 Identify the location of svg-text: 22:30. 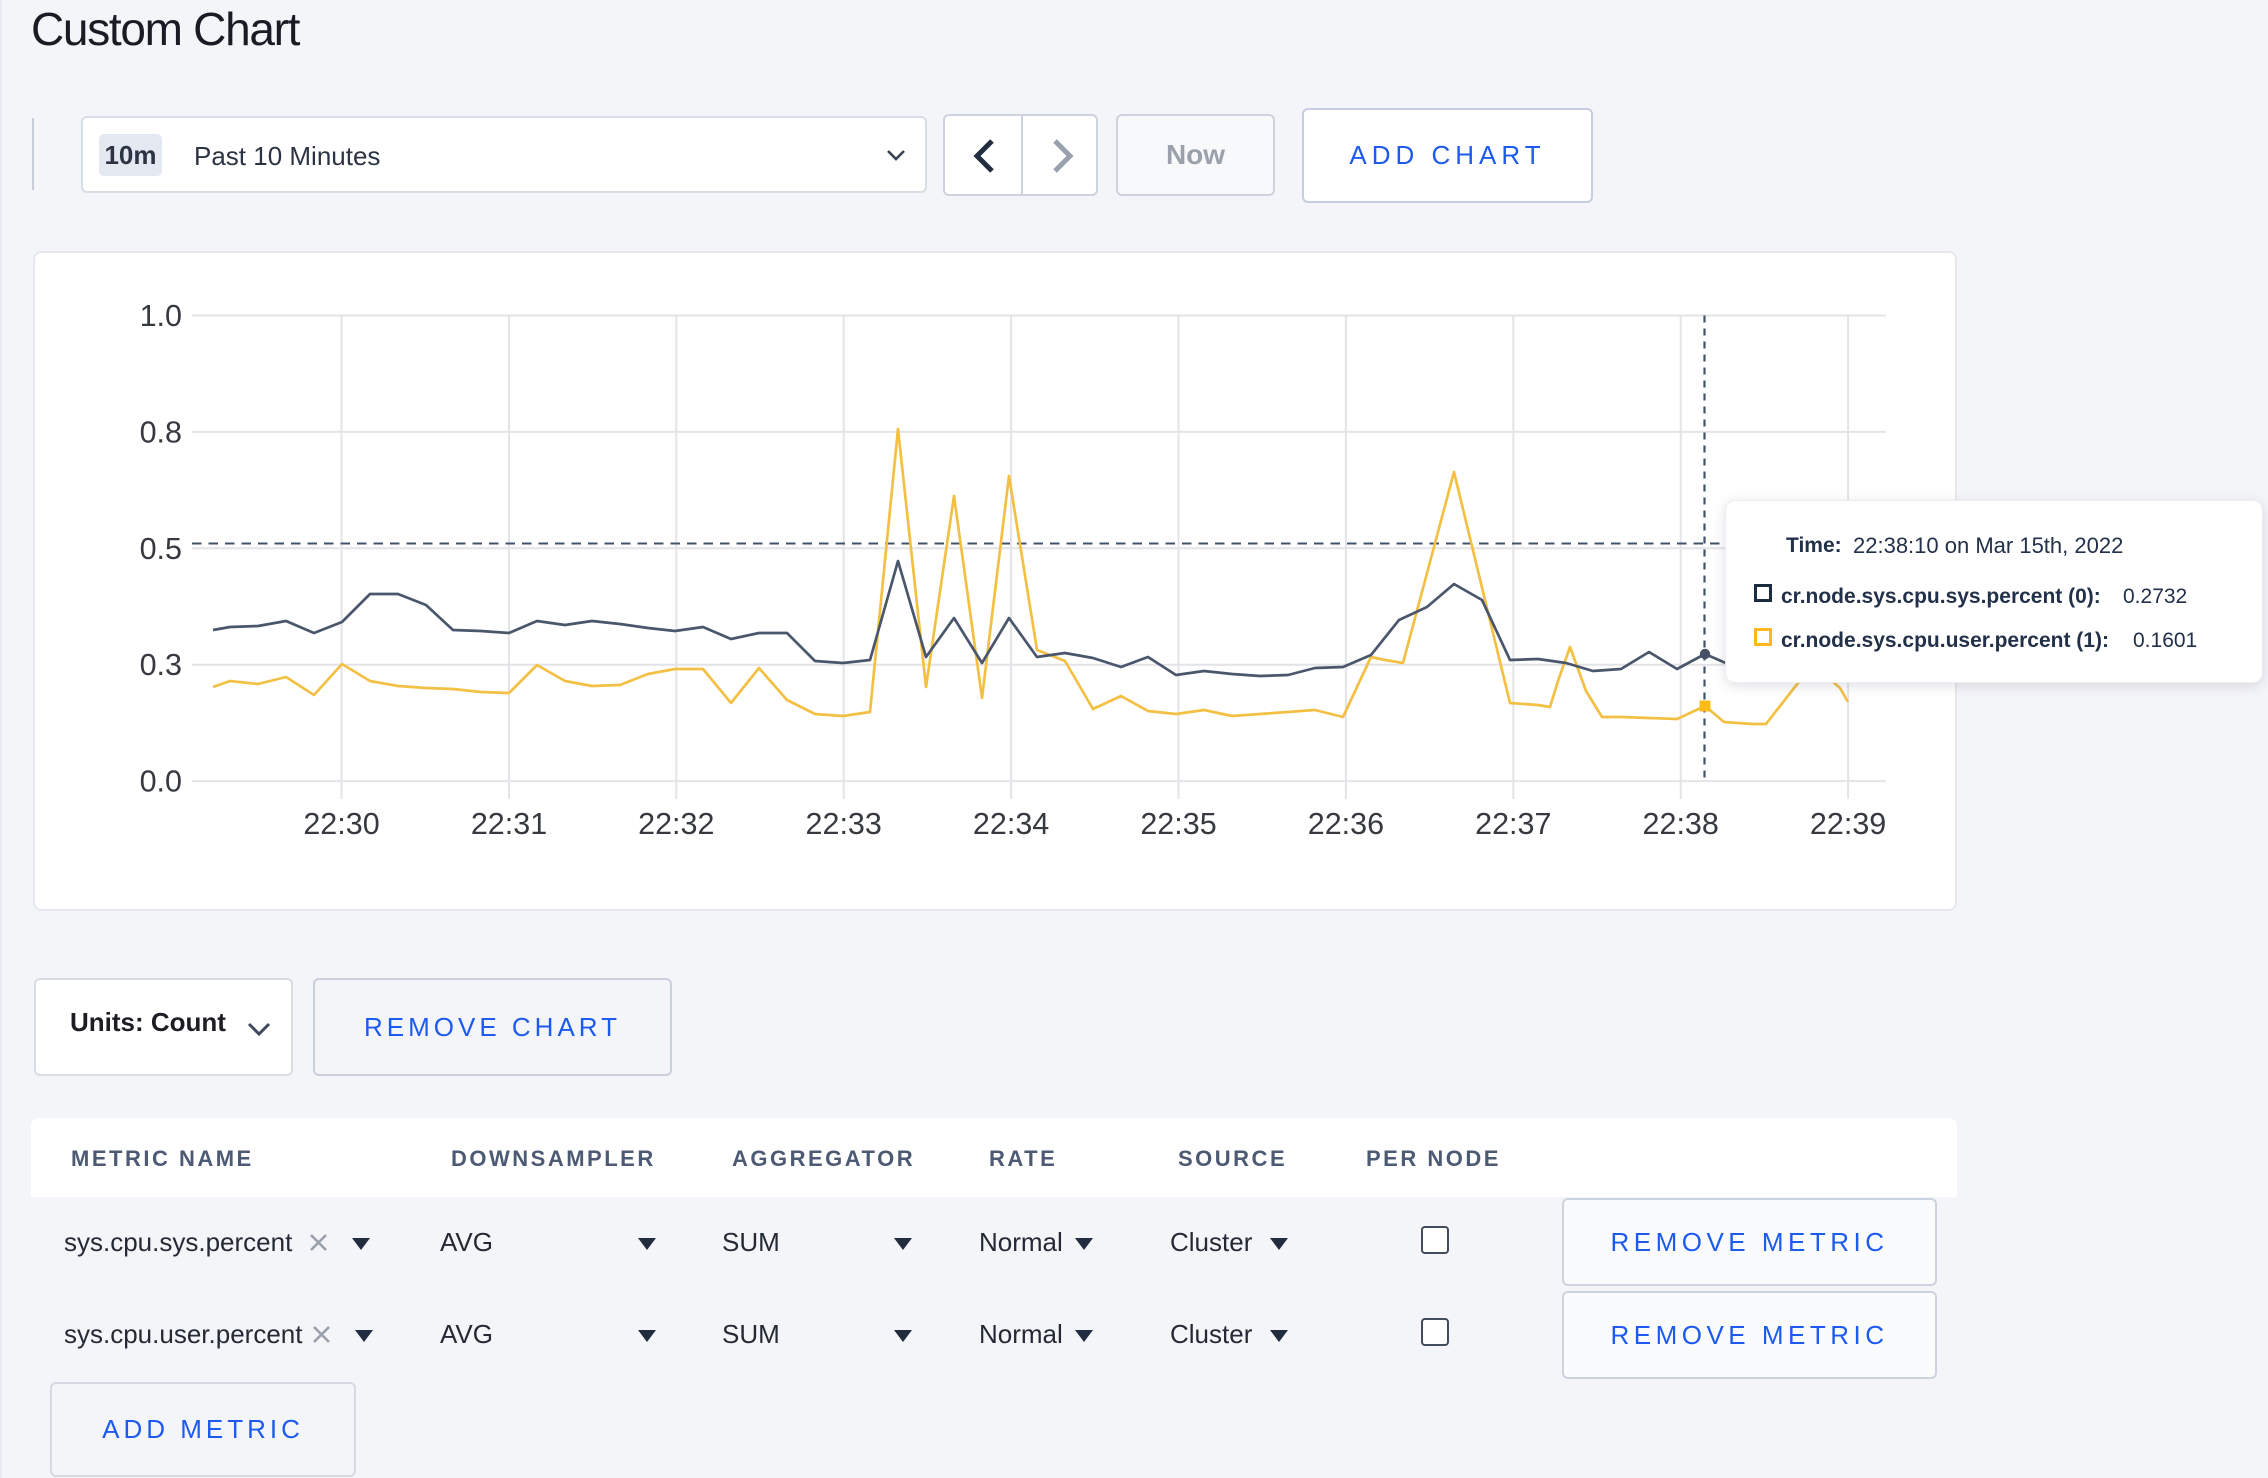
(341, 824).